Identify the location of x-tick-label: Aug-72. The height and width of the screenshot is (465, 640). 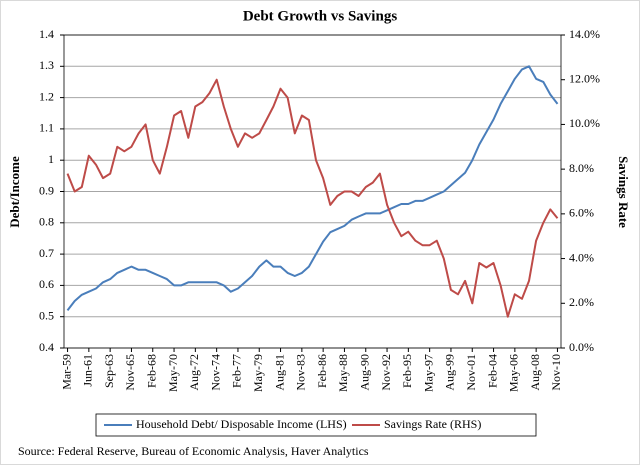
(194, 372).